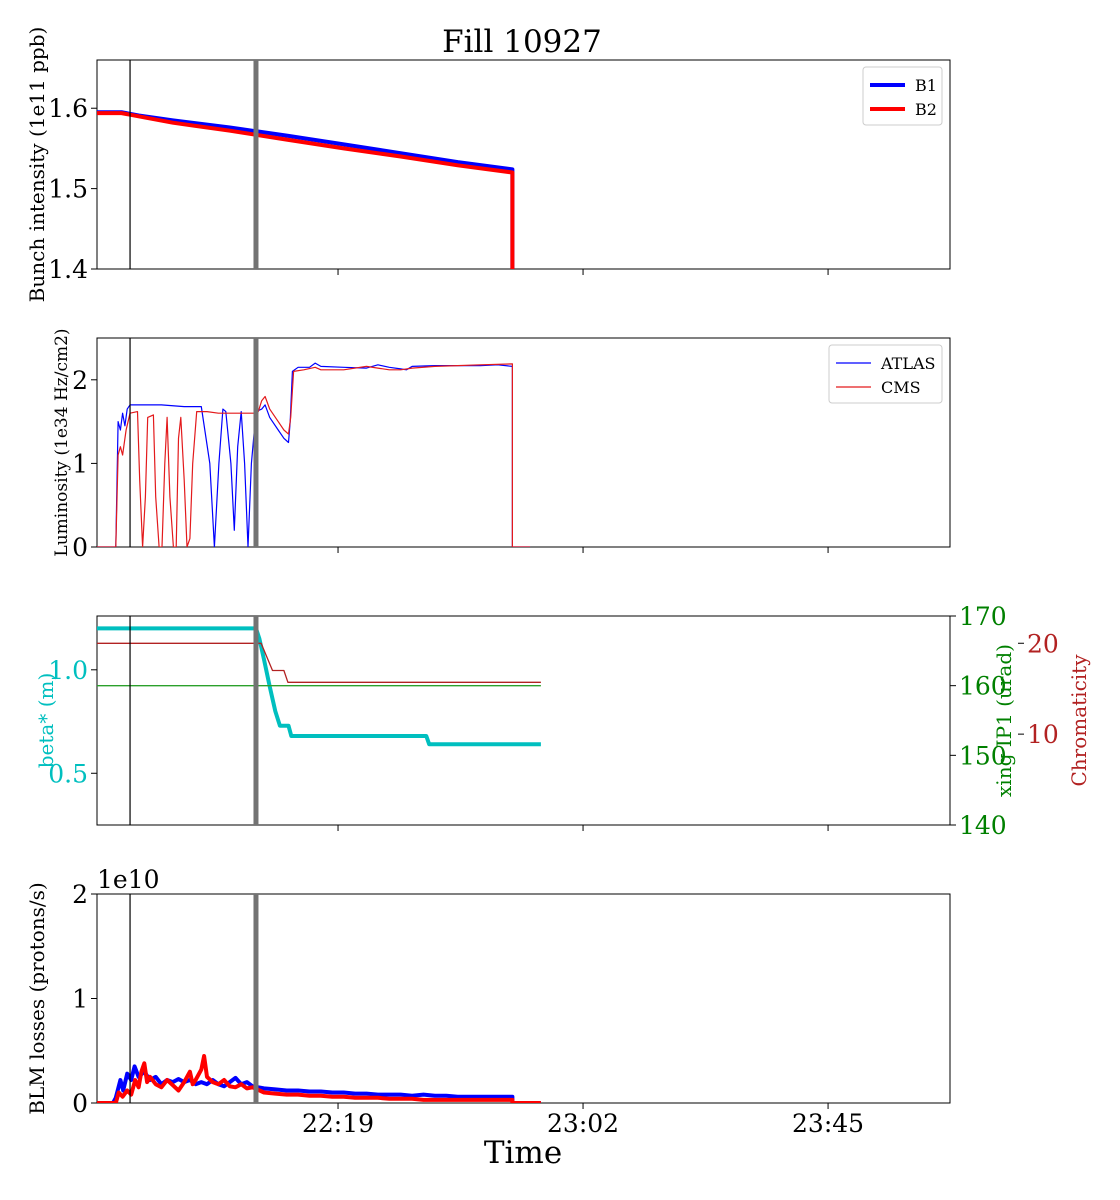 The height and width of the screenshot is (1200, 1120). I want to click on x-axis-label: Time, so click(523, 1153).